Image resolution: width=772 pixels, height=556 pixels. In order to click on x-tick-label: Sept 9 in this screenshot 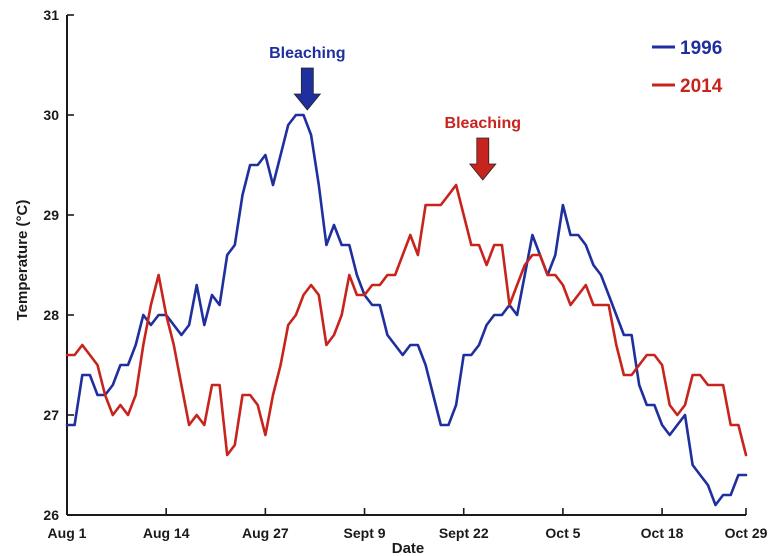, I will do `click(365, 533)`.